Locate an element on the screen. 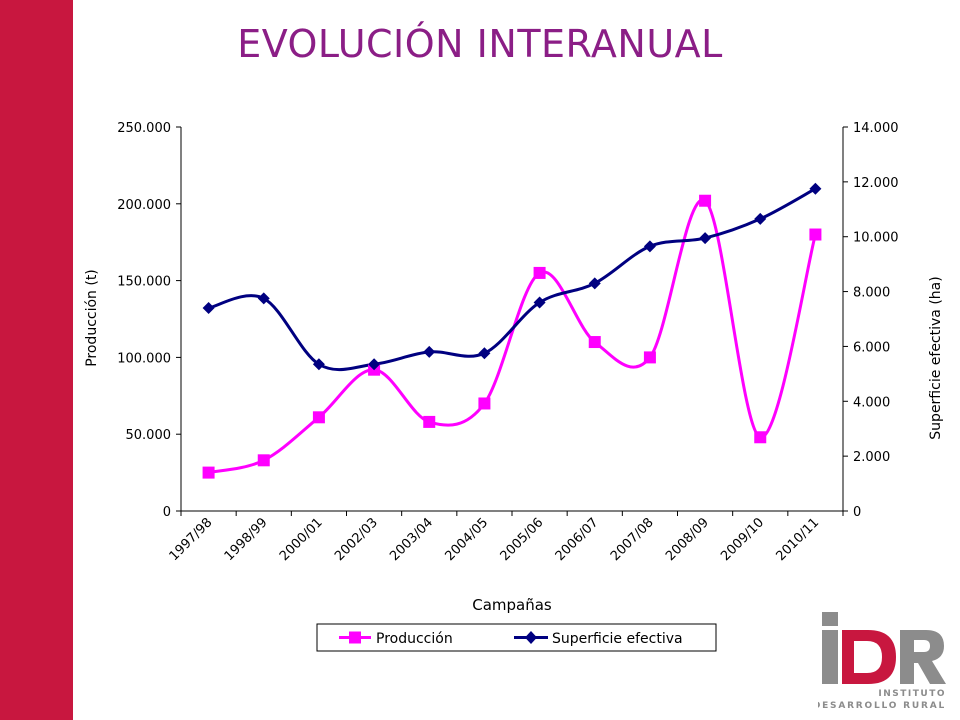 The image size is (960, 720). chart-legend: Producción Superficie efectiva is located at coordinates (516, 637).